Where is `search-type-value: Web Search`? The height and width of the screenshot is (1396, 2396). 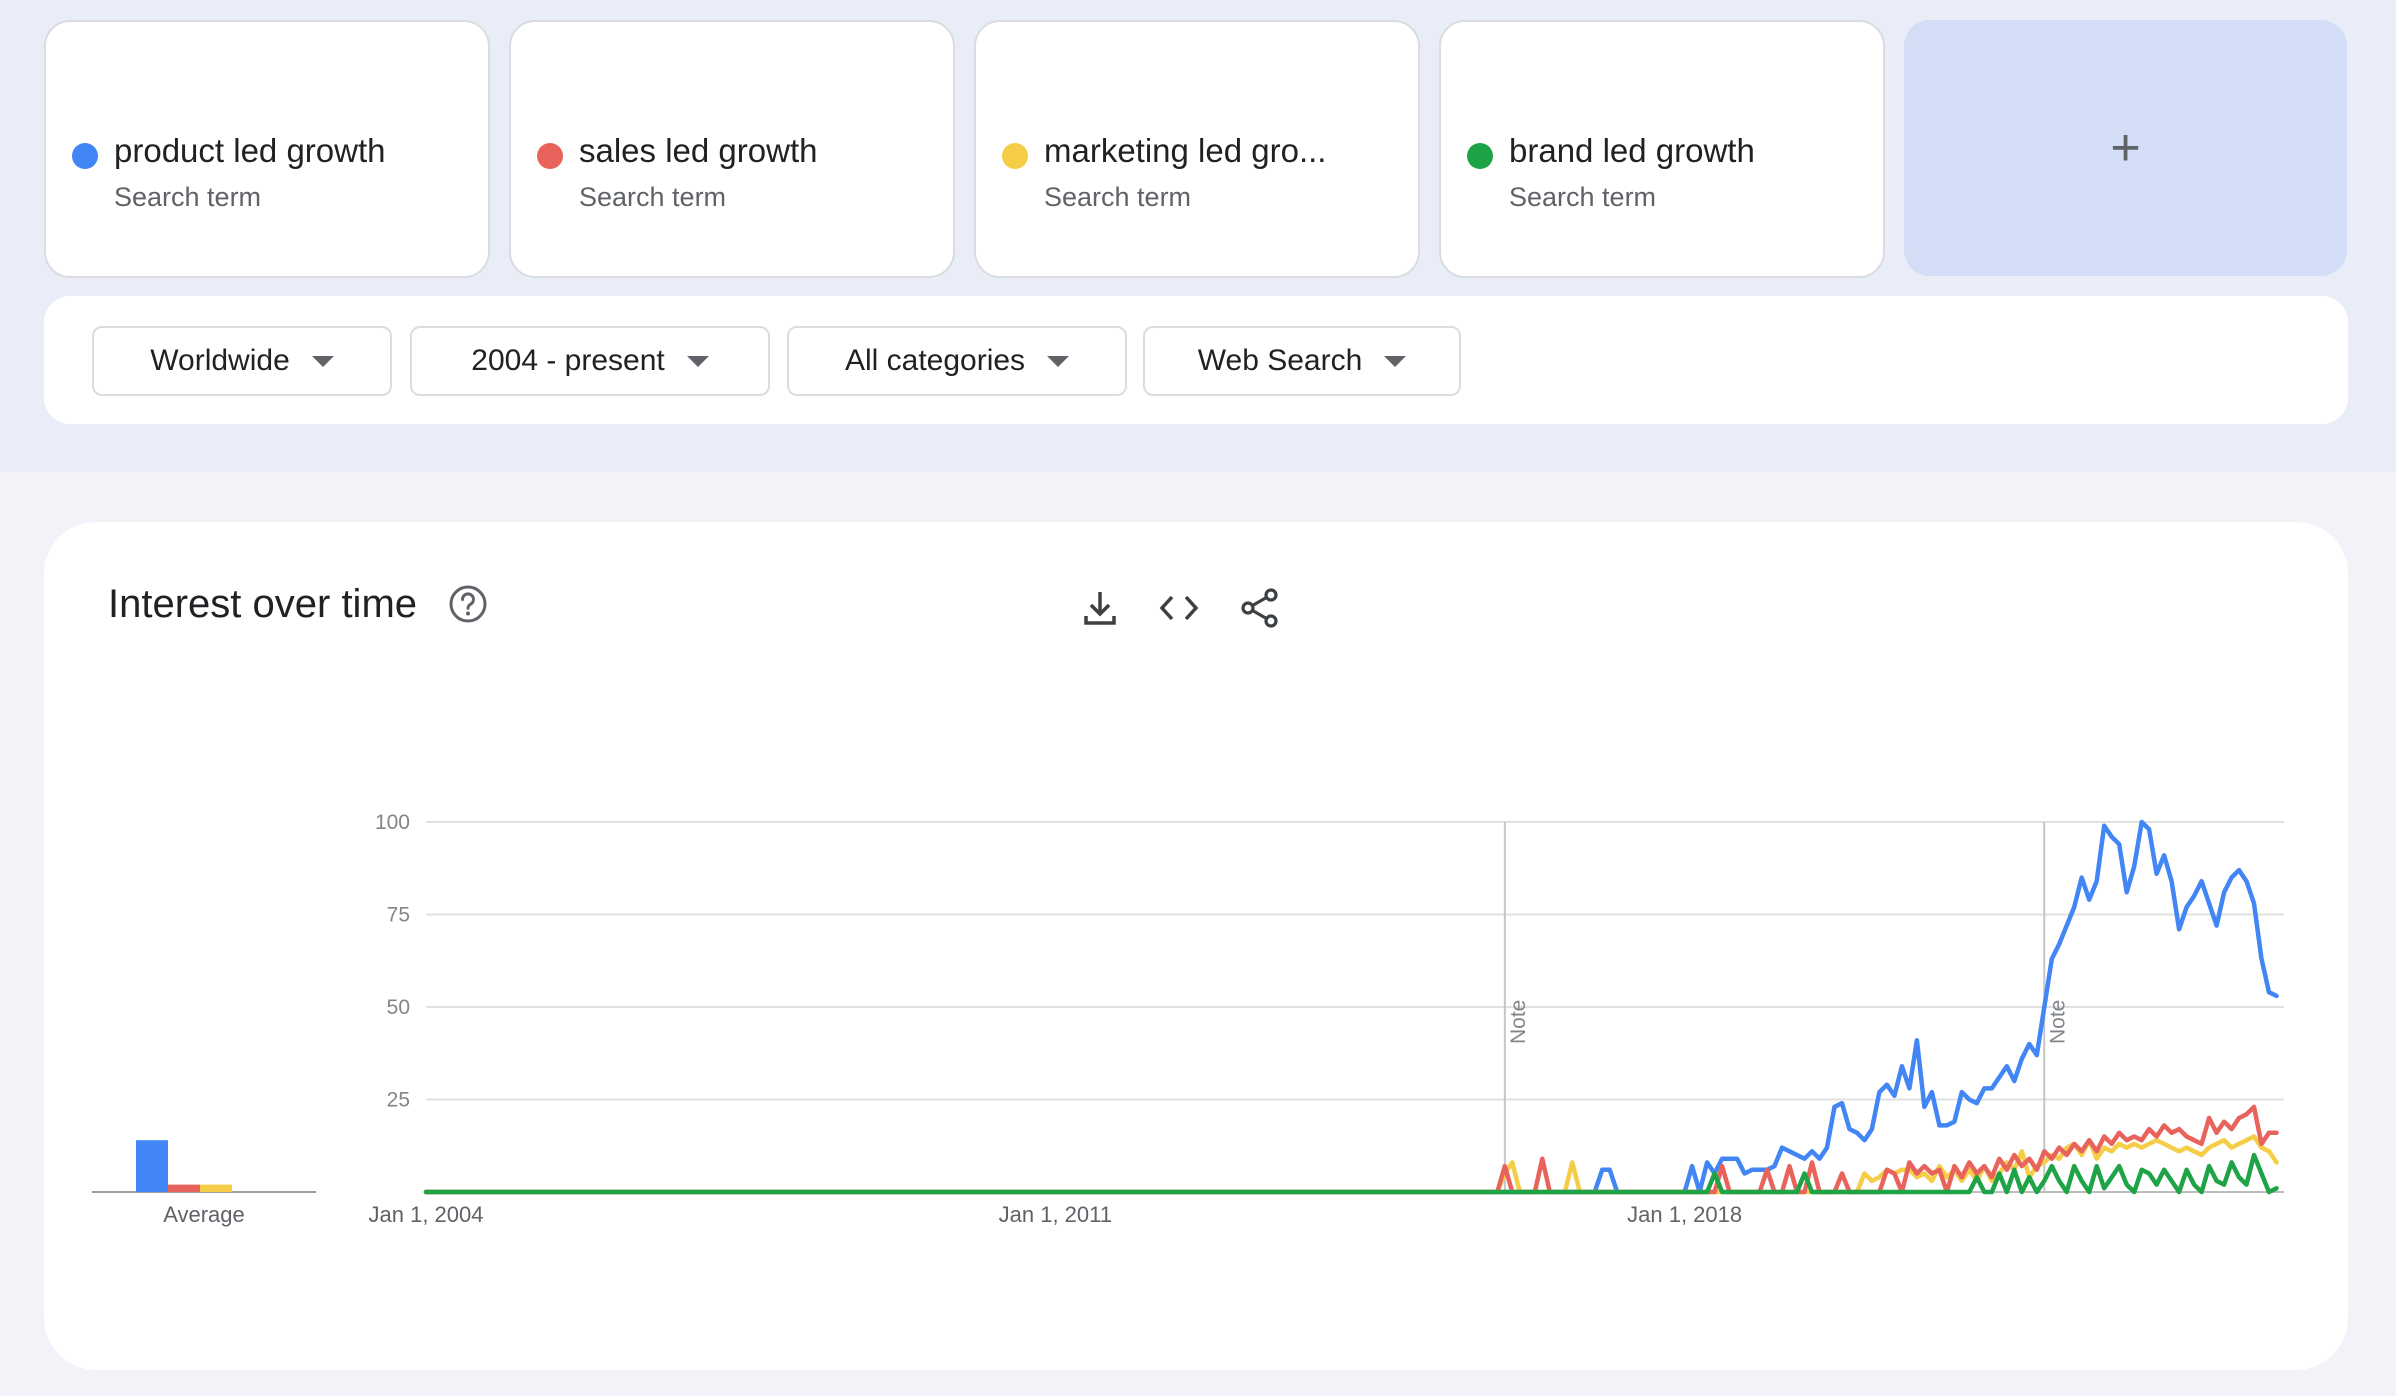
search-type-value: Web Search is located at coordinates (1280, 360).